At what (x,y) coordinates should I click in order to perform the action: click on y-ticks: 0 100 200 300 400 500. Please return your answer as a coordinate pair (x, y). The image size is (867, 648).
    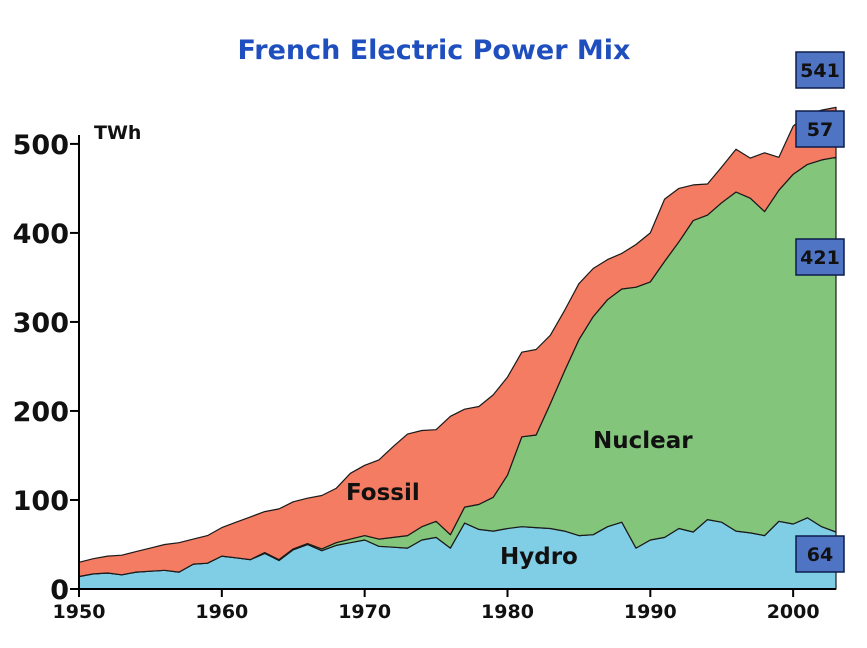
    Looking at the image, I should click on (46, 368).